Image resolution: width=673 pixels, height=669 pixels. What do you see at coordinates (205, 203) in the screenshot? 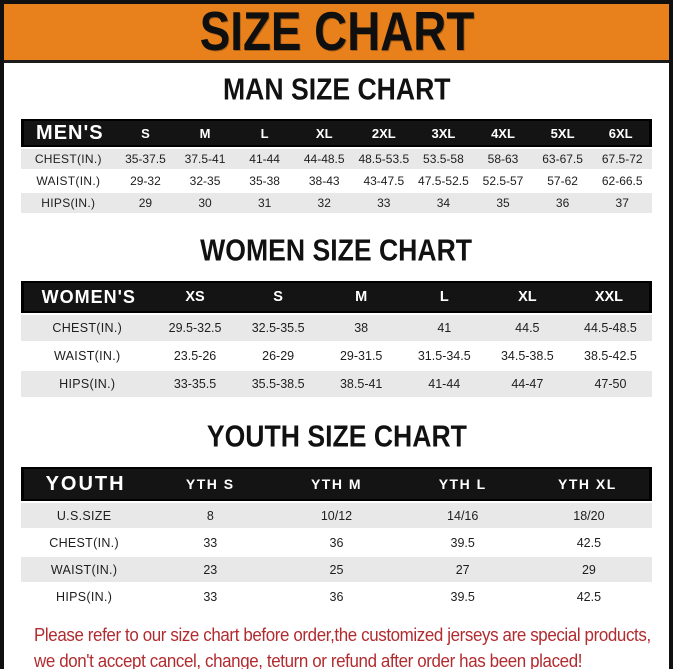
I see `table-cell: 30` at bounding box center [205, 203].